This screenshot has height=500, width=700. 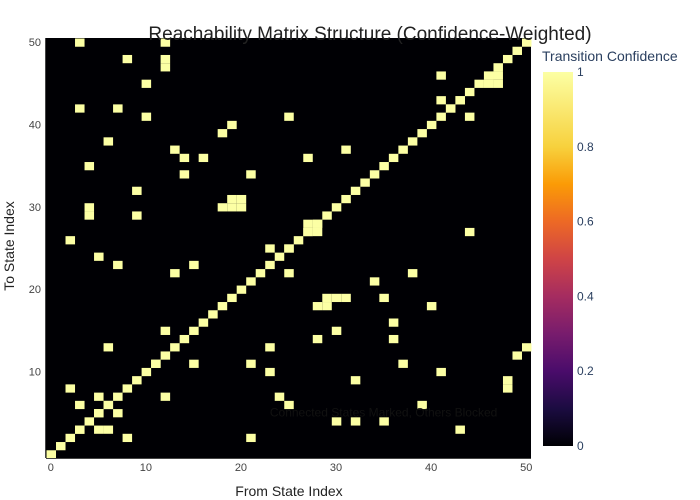 I want to click on y-tick-label: 10, so click(x=35, y=373).